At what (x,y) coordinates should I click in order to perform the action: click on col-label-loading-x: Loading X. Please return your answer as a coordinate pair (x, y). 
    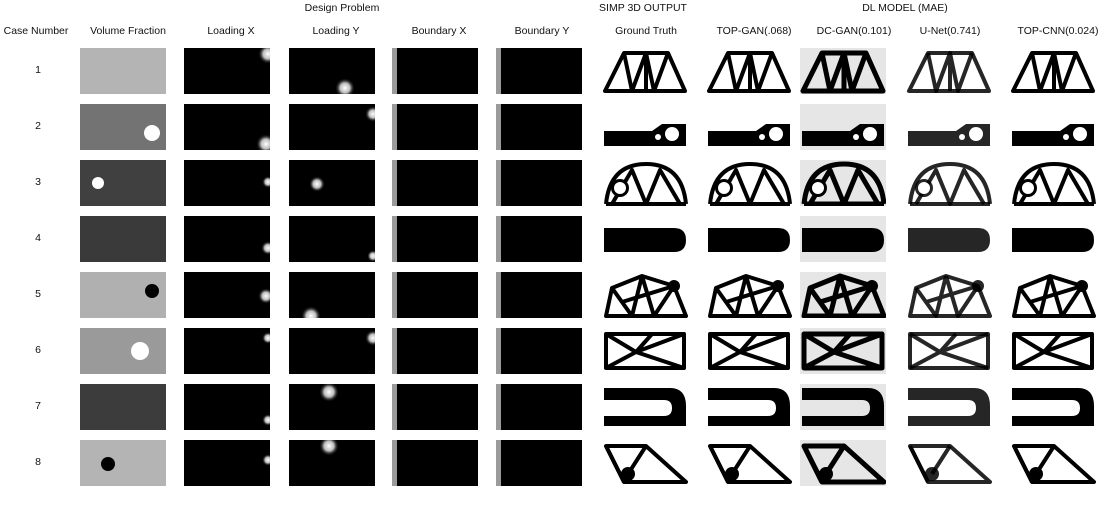
    Looking at the image, I should click on (231, 31).